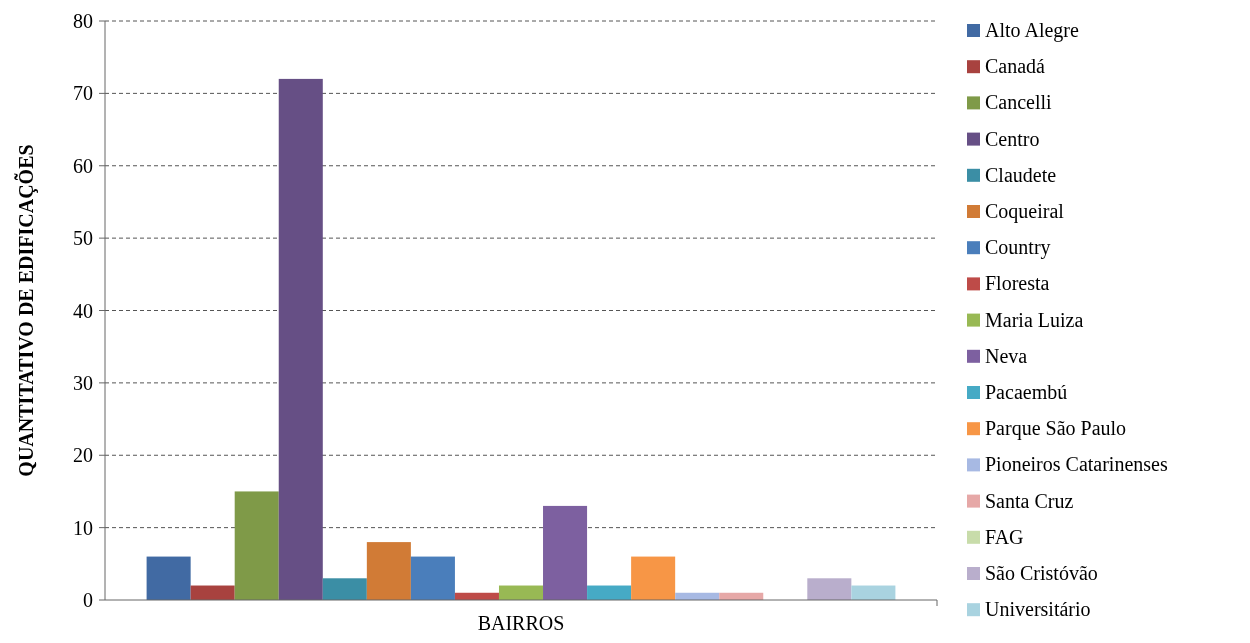 The height and width of the screenshot is (643, 1250). Describe the element at coordinates (83, 527) in the screenshot. I see `y-tick-label: 10` at that location.